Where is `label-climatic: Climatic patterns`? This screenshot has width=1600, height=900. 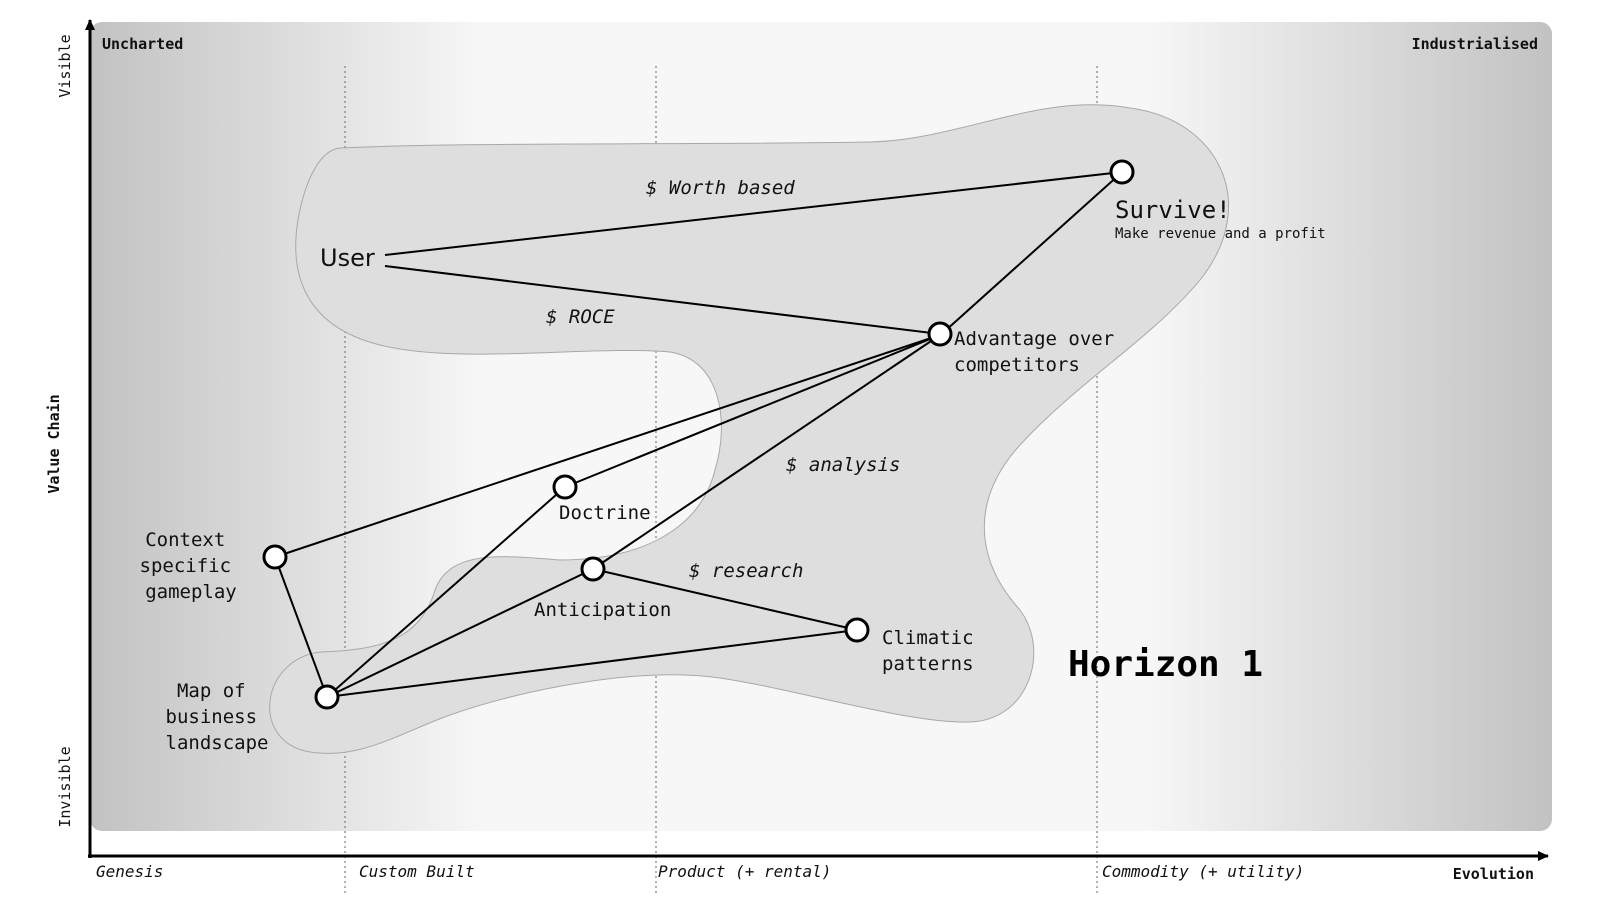 label-climatic: Climatic patterns is located at coordinates (933, 651).